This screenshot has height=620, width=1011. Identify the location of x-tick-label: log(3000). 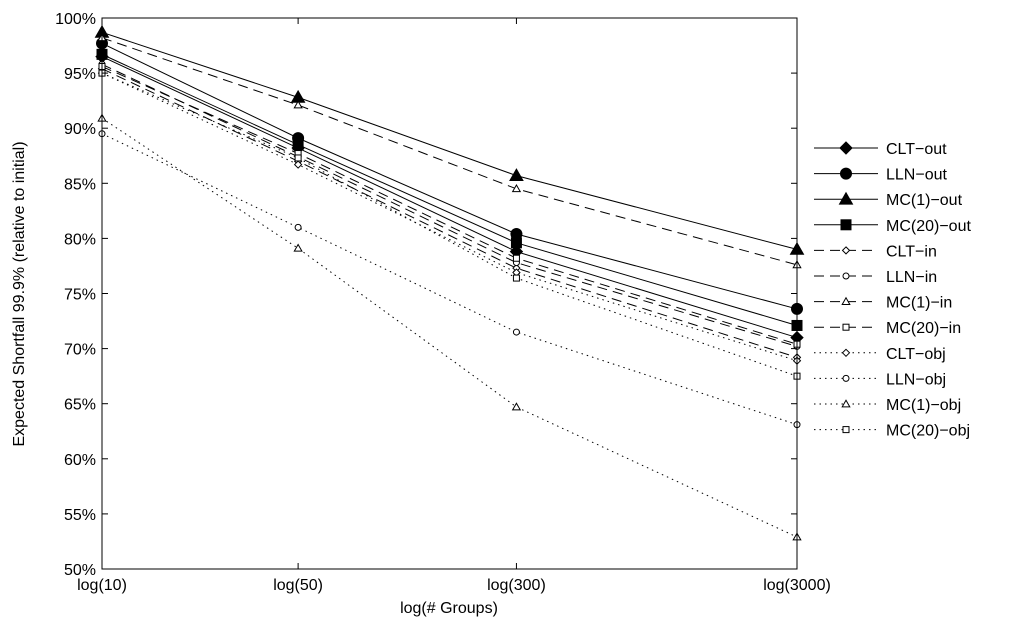
(797, 585).